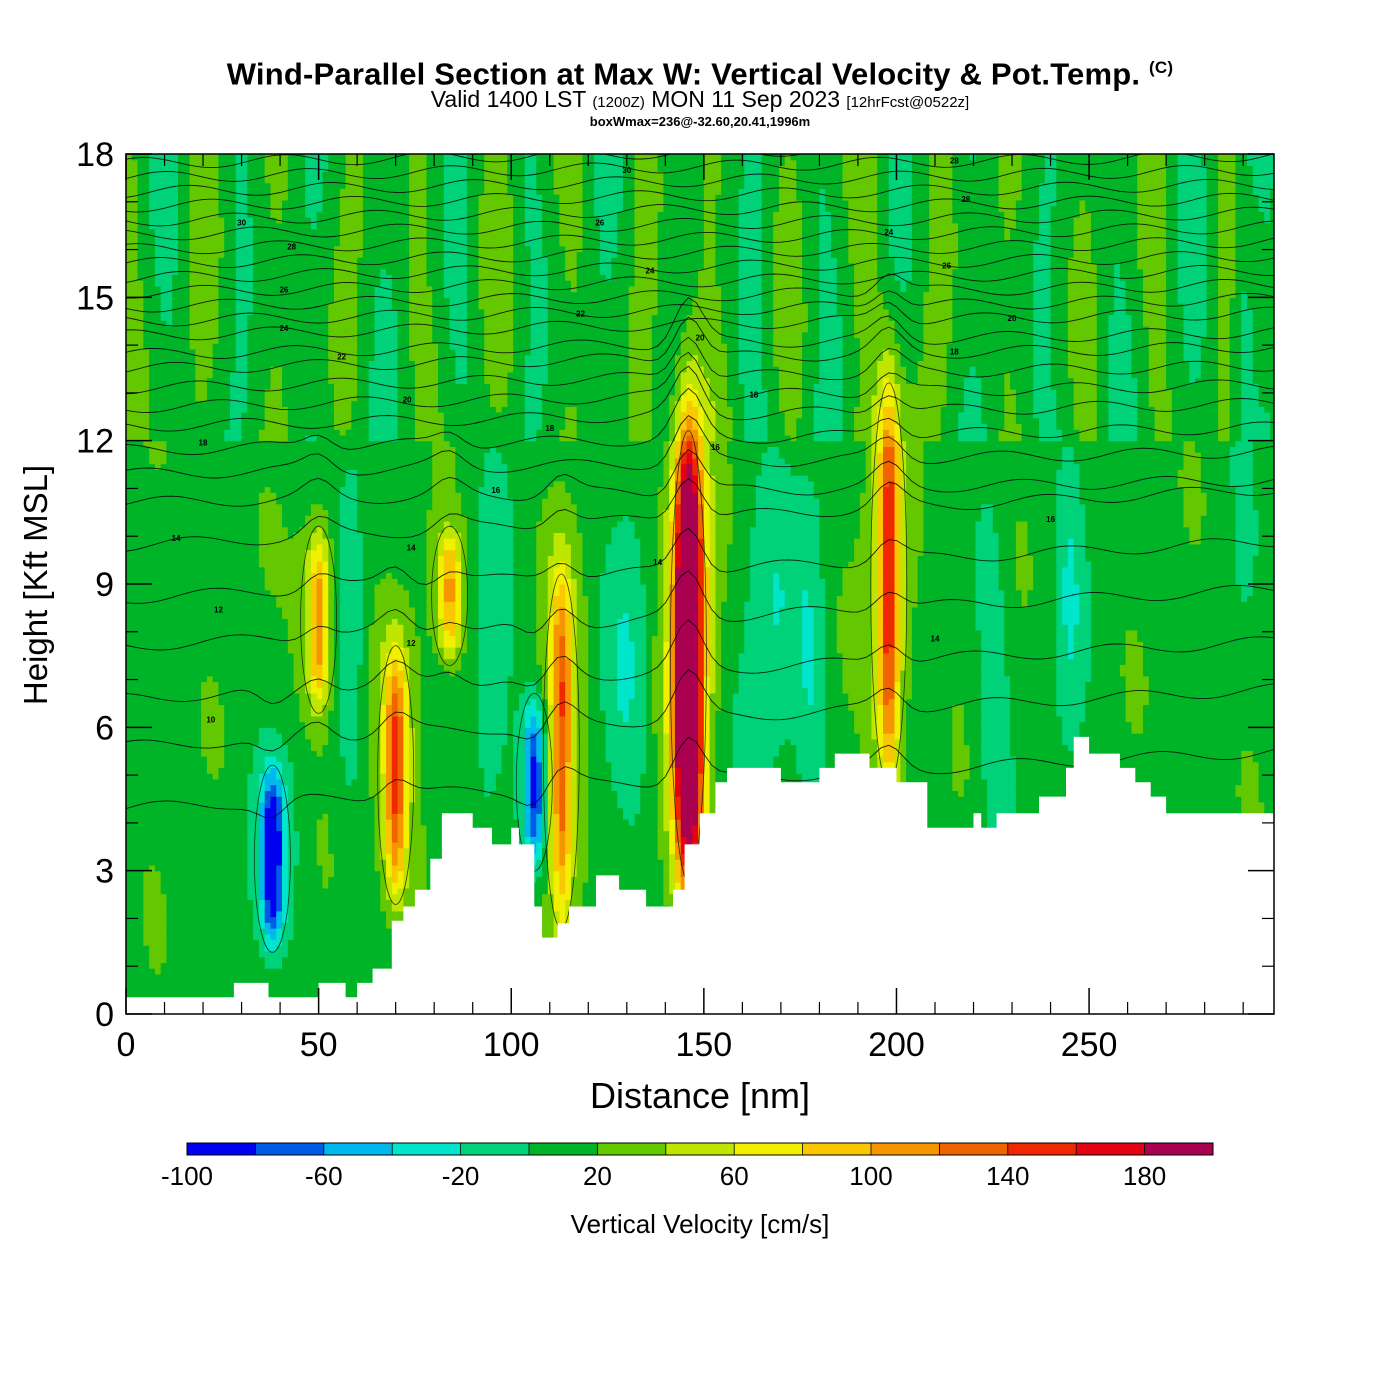 The height and width of the screenshot is (1400, 1400). What do you see at coordinates (687, 1167) in the screenshot?
I see `colorbar: -100 -60 -20 20 60 100 140 180` at bounding box center [687, 1167].